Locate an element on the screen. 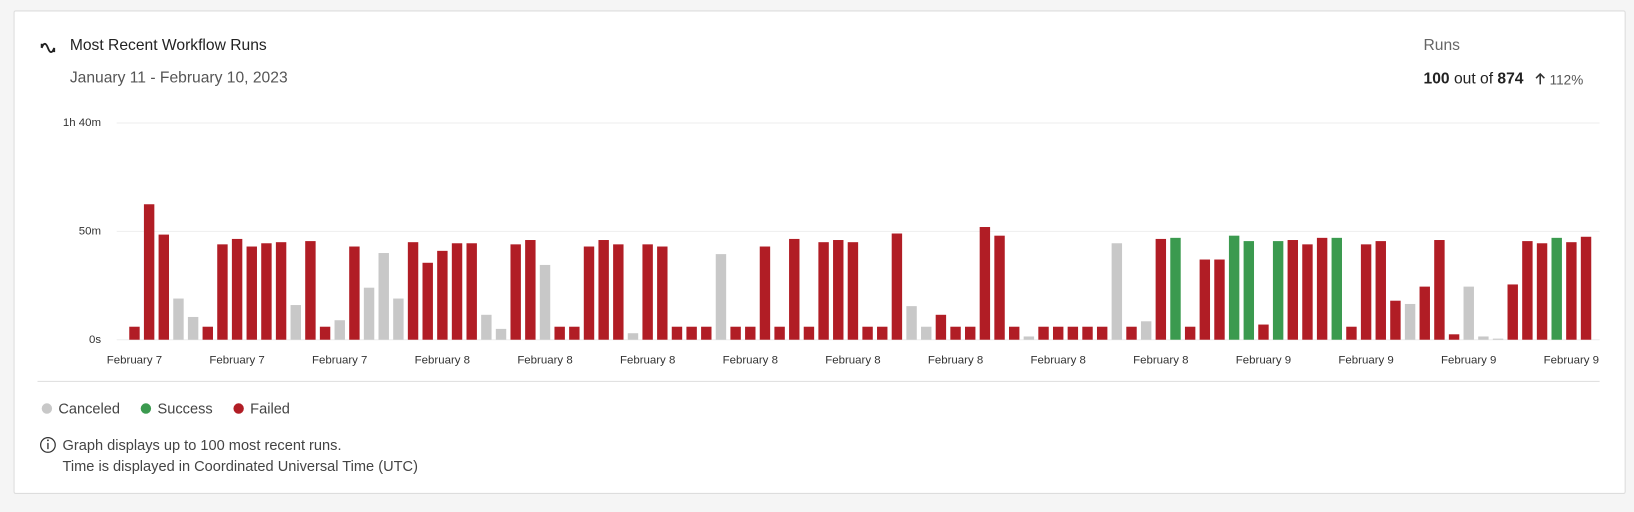 Image resolution: width=1634 pixels, height=512 pixels. legend-item: Success is located at coordinates (176, 408).